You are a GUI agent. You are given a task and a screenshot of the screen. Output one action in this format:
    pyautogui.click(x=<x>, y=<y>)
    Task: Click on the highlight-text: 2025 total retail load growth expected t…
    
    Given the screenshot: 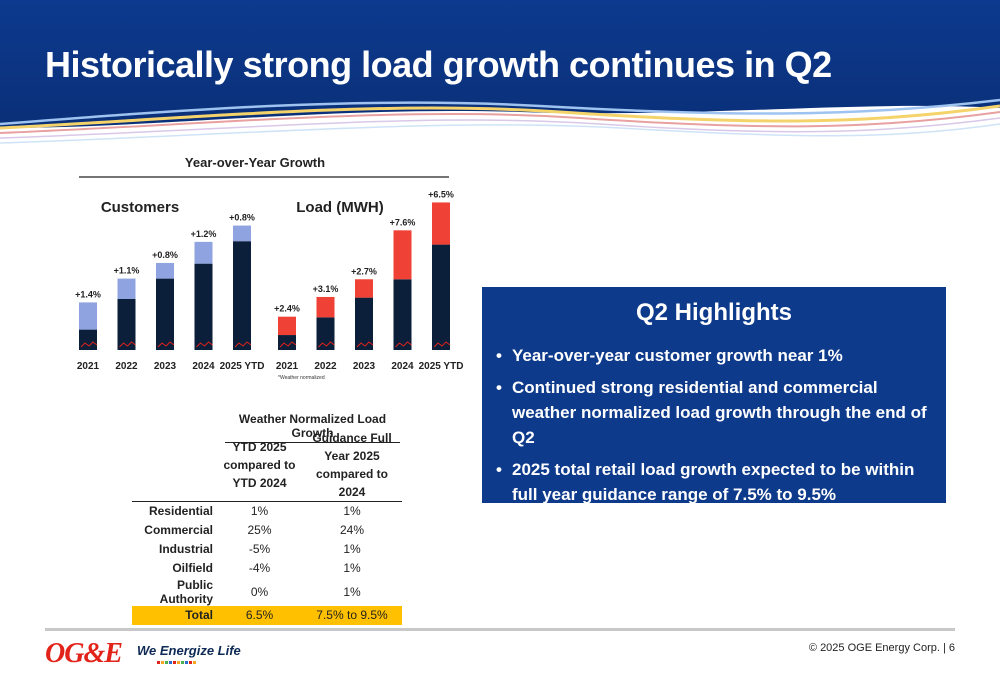 What is the action you would take?
    pyautogui.click(x=713, y=482)
    